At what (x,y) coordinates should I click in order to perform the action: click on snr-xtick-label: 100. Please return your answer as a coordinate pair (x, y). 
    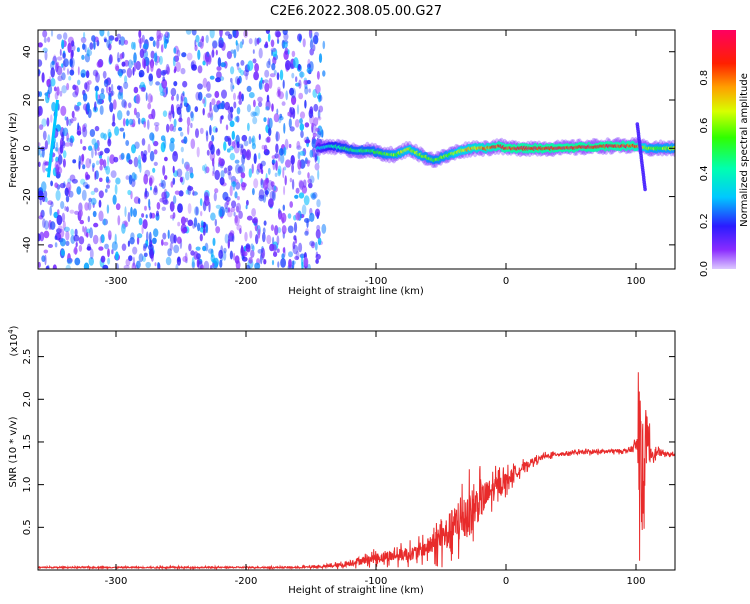
    Looking at the image, I should click on (635, 581).